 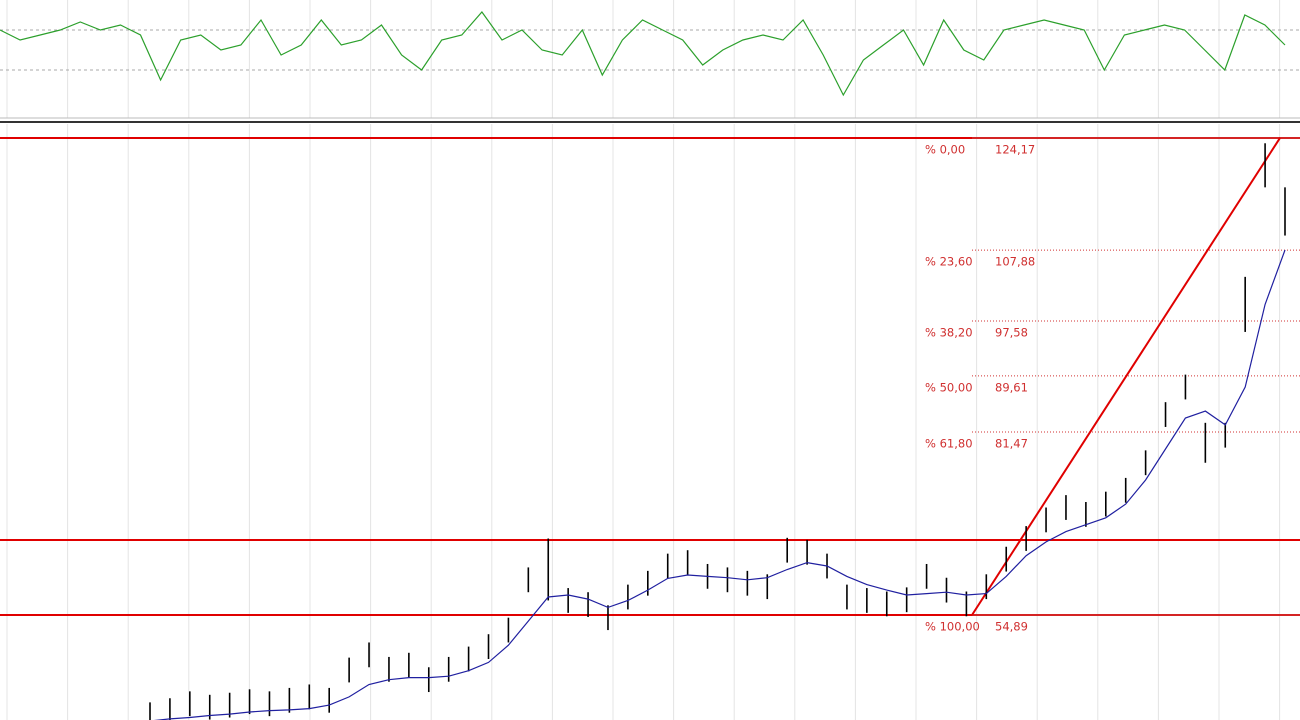 What do you see at coordinates (643, 54) in the screenshot?
I see `oscillator-line` at bounding box center [643, 54].